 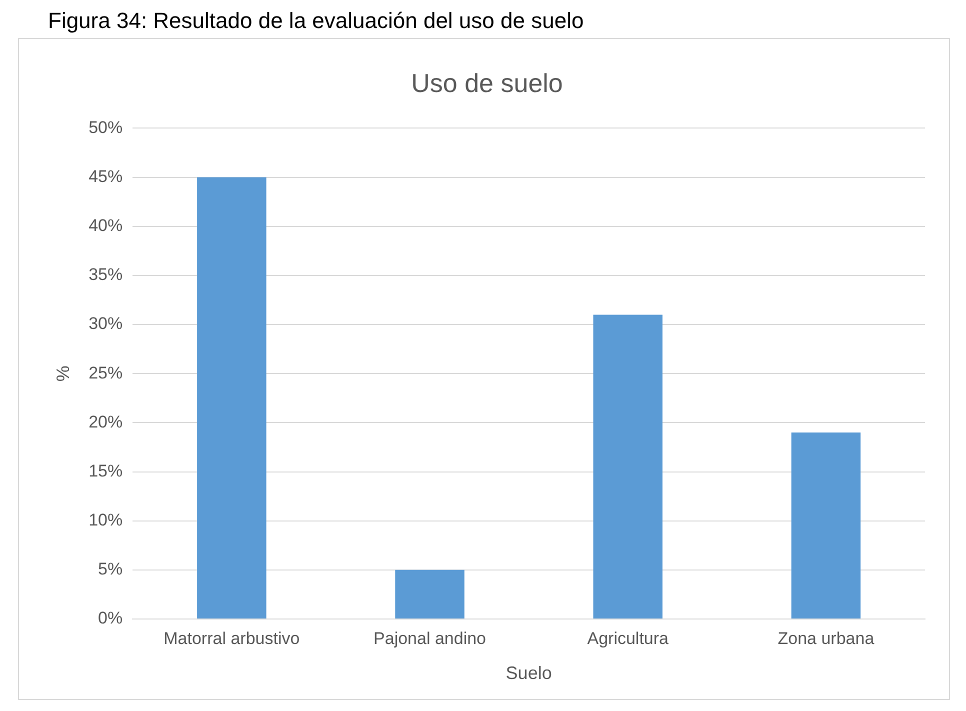 I want to click on x-tick-label: Zona urbana, so click(x=826, y=638).